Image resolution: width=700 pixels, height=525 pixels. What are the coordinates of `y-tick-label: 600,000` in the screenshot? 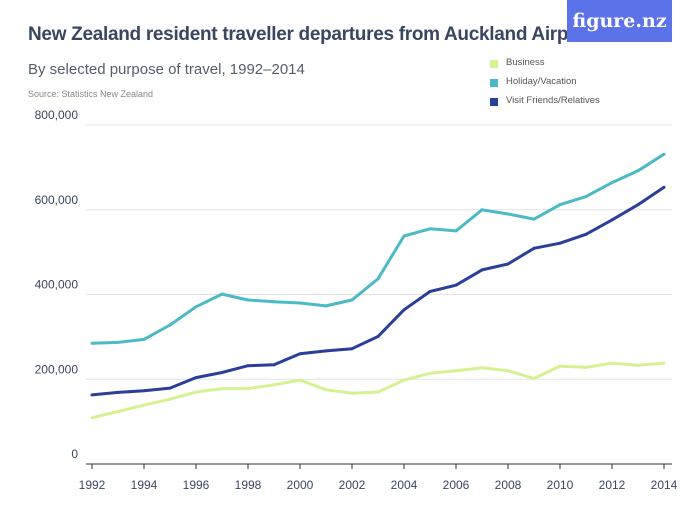 It's located at (57, 200).